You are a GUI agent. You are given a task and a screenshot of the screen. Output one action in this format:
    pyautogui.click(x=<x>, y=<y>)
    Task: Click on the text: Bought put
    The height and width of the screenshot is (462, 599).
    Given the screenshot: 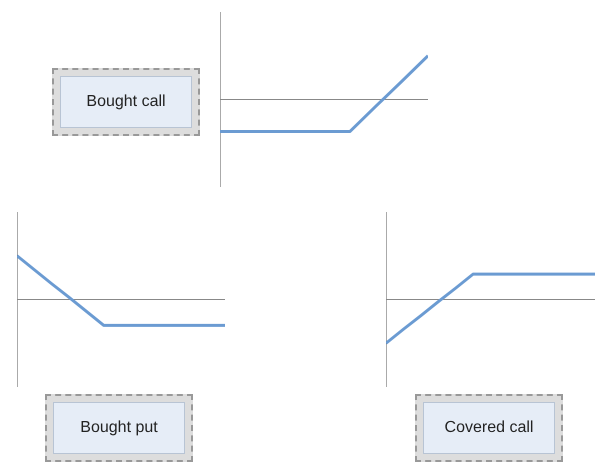 What is the action you would take?
    pyautogui.click(x=119, y=428)
    